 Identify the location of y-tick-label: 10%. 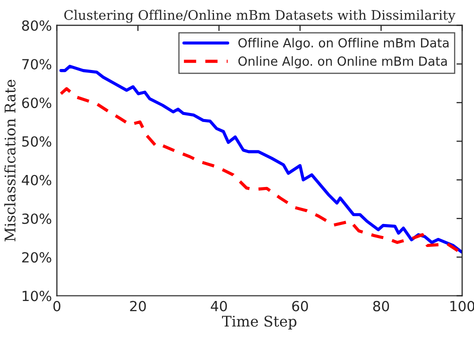
(37, 296).